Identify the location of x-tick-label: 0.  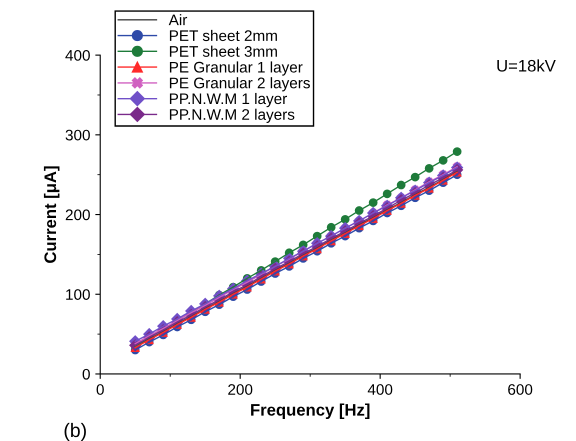
(100, 389).